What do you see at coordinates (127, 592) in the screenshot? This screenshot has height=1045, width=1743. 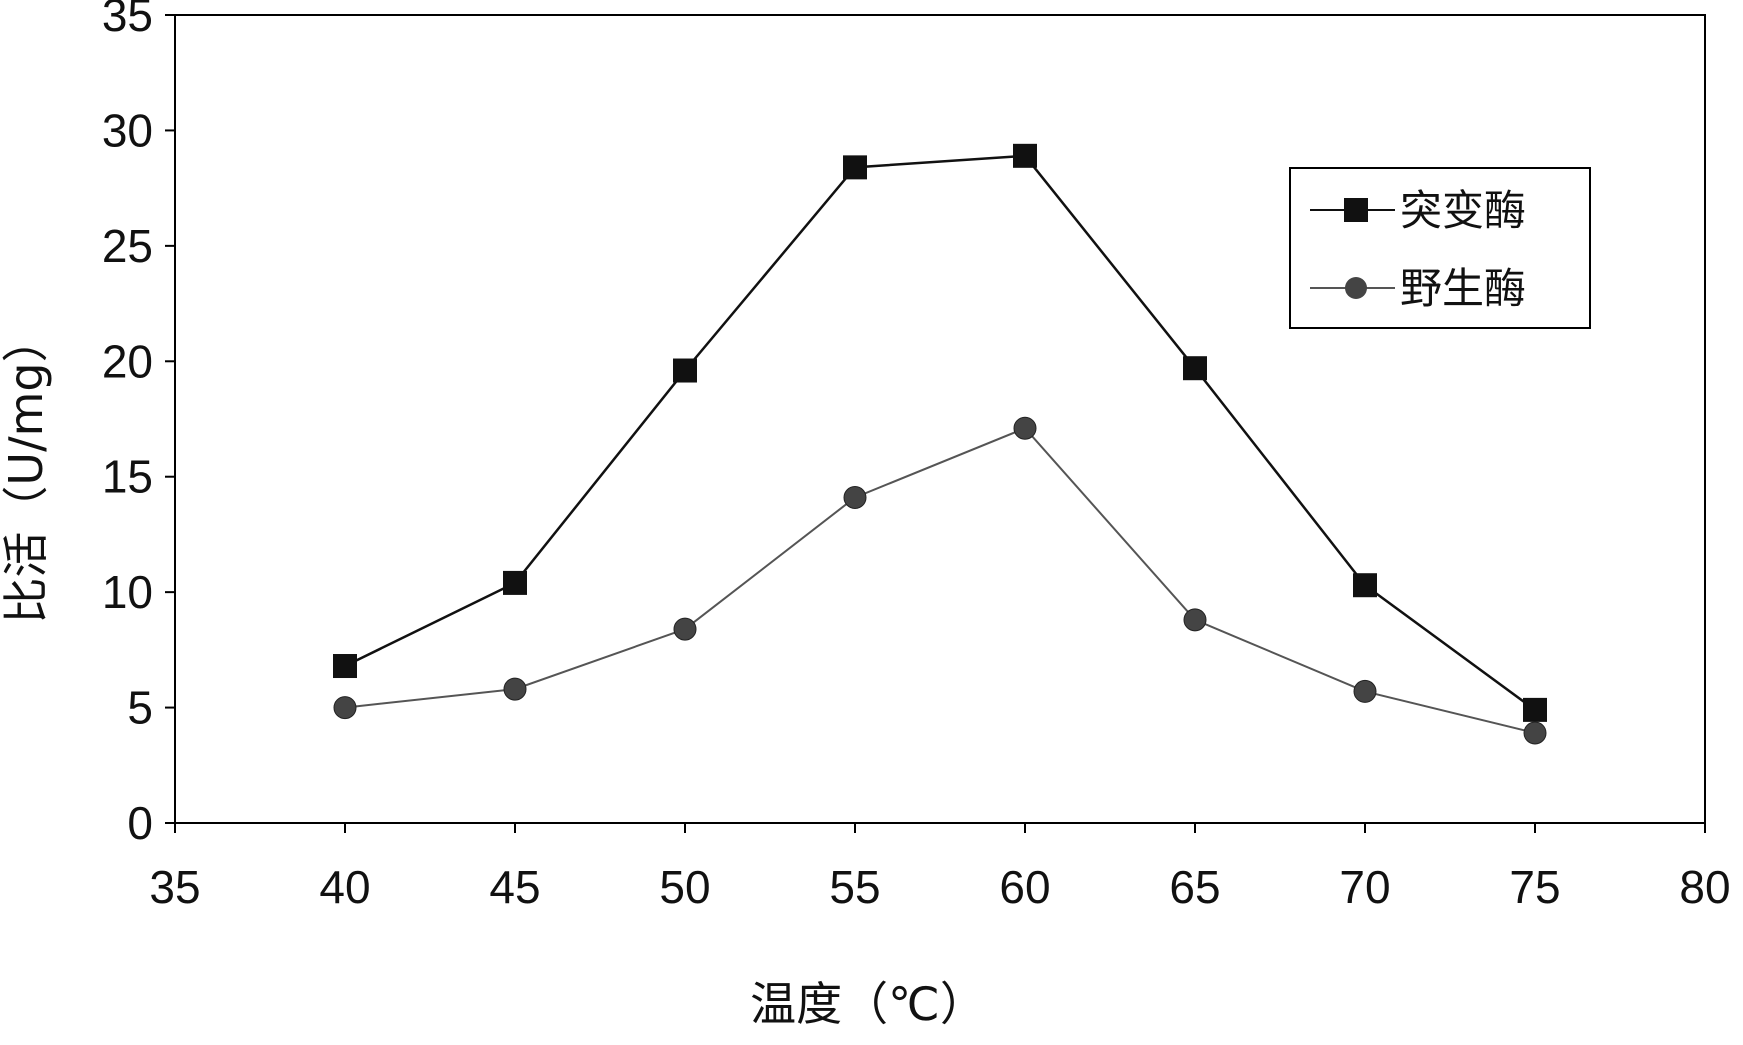 I see `y-tick-label: 10` at bounding box center [127, 592].